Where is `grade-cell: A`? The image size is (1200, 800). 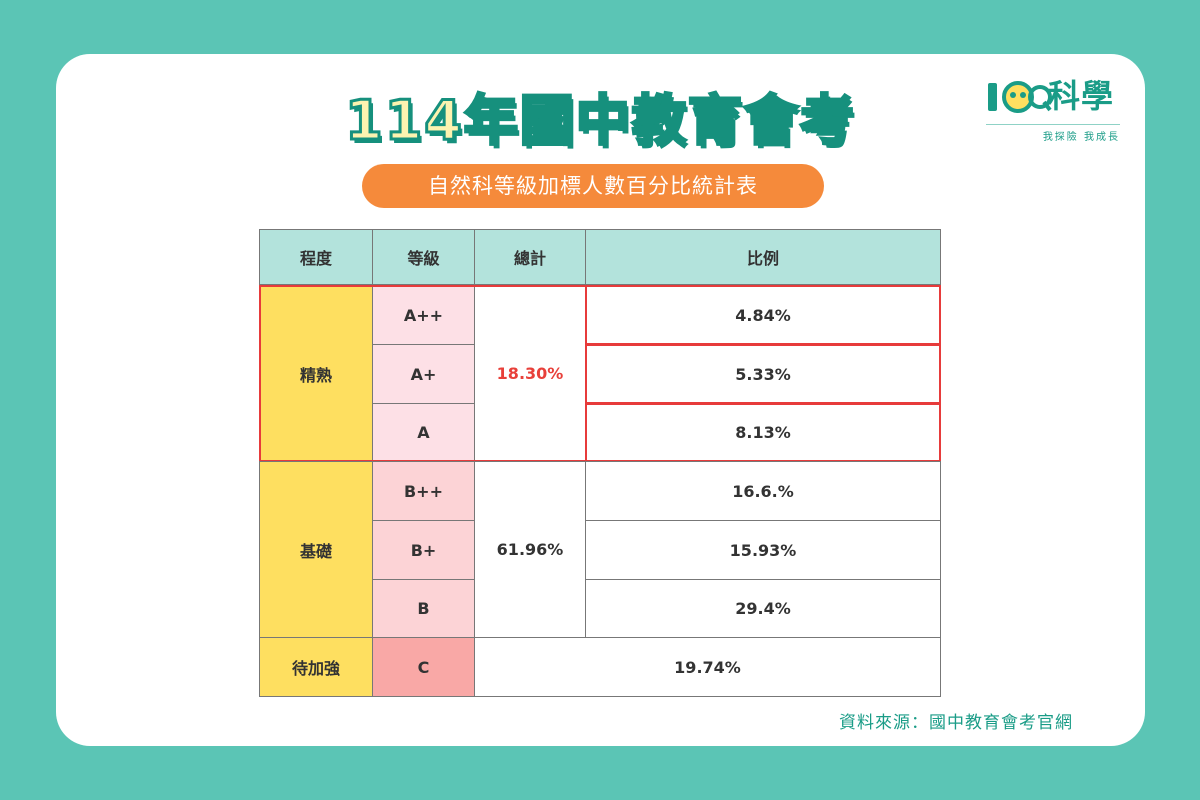 grade-cell: A is located at coordinates (423, 432).